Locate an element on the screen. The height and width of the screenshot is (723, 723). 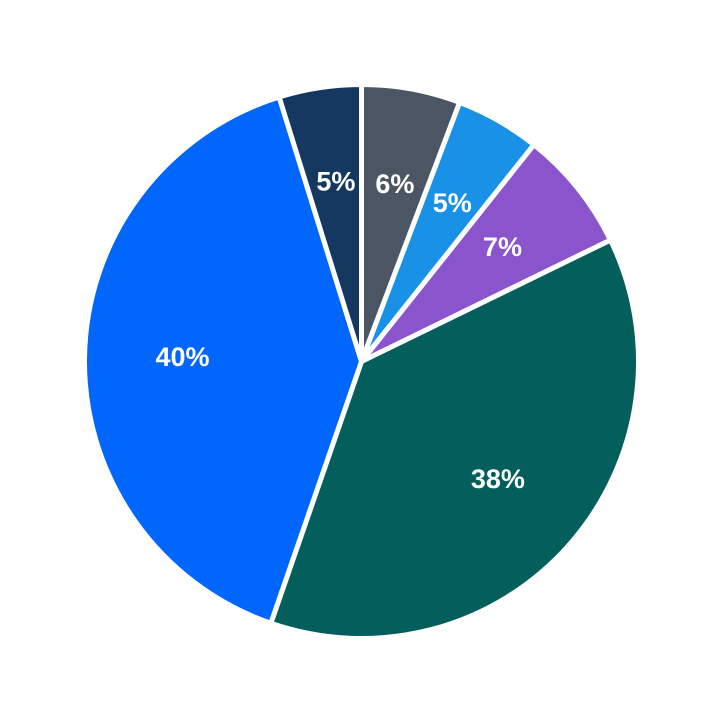
svg-text: 38% is located at coordinates (498, 479).